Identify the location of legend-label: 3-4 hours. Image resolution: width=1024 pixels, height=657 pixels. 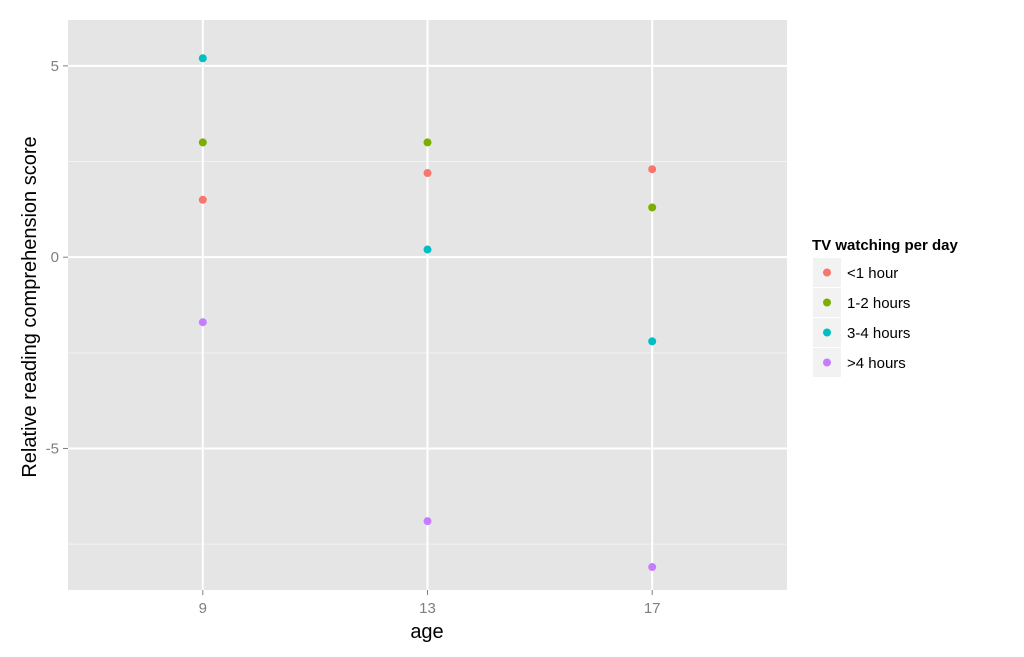
(878, 333).